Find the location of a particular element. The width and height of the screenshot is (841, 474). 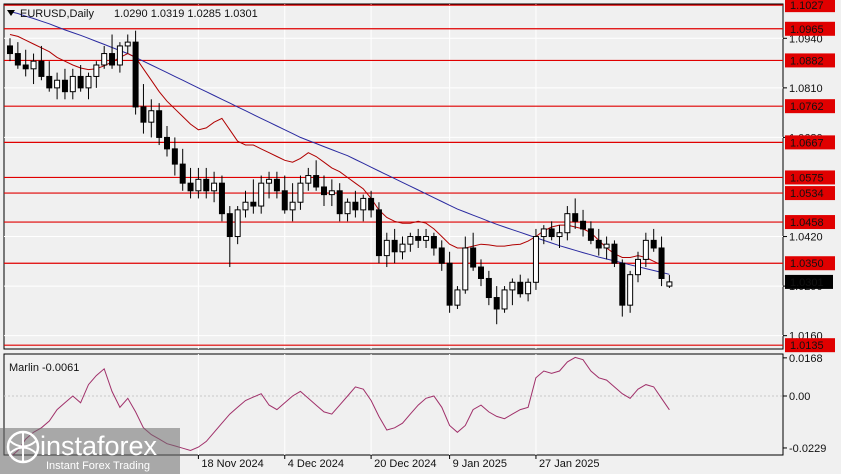

current-price-label: 1.0301 is located at coordinates (807, 283).